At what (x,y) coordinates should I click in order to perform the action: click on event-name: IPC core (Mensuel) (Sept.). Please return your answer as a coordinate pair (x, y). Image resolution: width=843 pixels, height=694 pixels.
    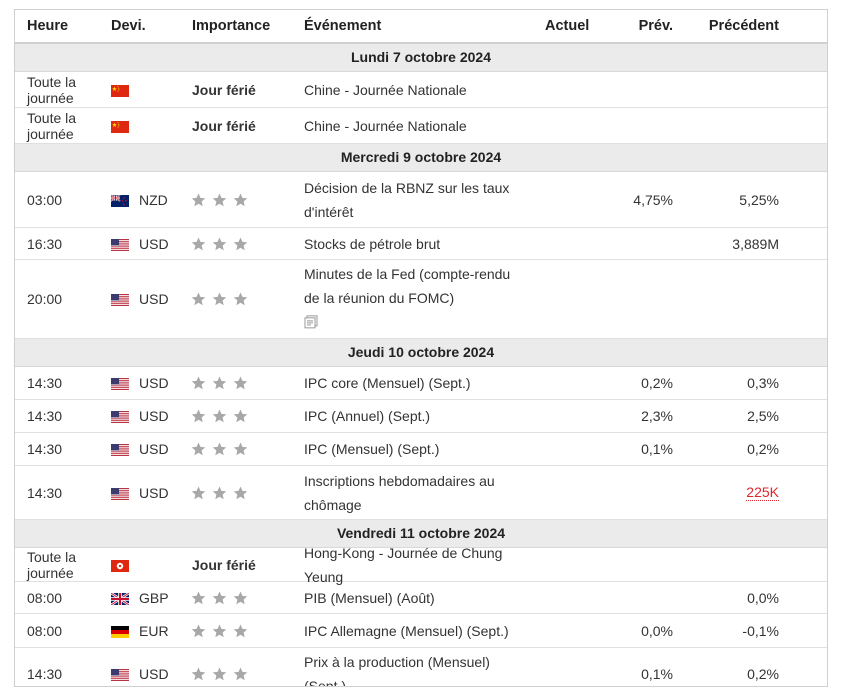
    Looking at the image, I should click on (414, 383).